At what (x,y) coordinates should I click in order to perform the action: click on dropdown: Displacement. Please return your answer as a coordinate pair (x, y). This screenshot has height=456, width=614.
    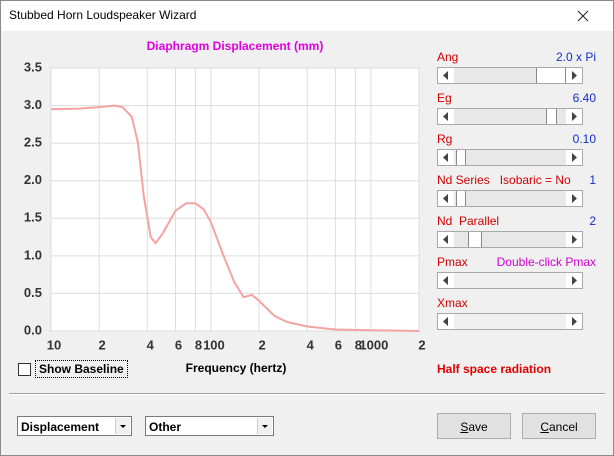
    Looking at the image, I should click on (74, 426).